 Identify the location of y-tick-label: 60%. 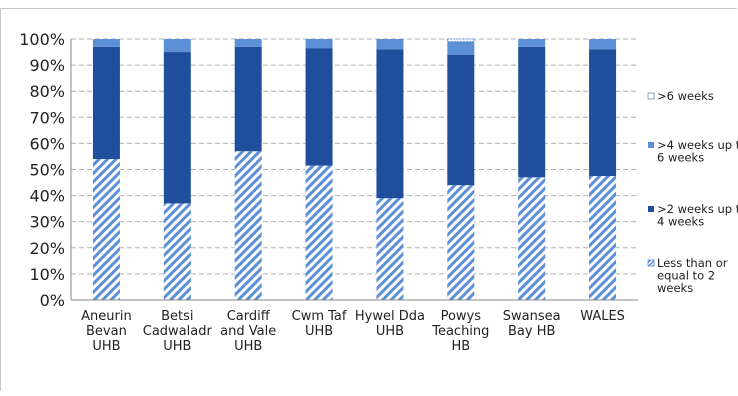
(47, 143).